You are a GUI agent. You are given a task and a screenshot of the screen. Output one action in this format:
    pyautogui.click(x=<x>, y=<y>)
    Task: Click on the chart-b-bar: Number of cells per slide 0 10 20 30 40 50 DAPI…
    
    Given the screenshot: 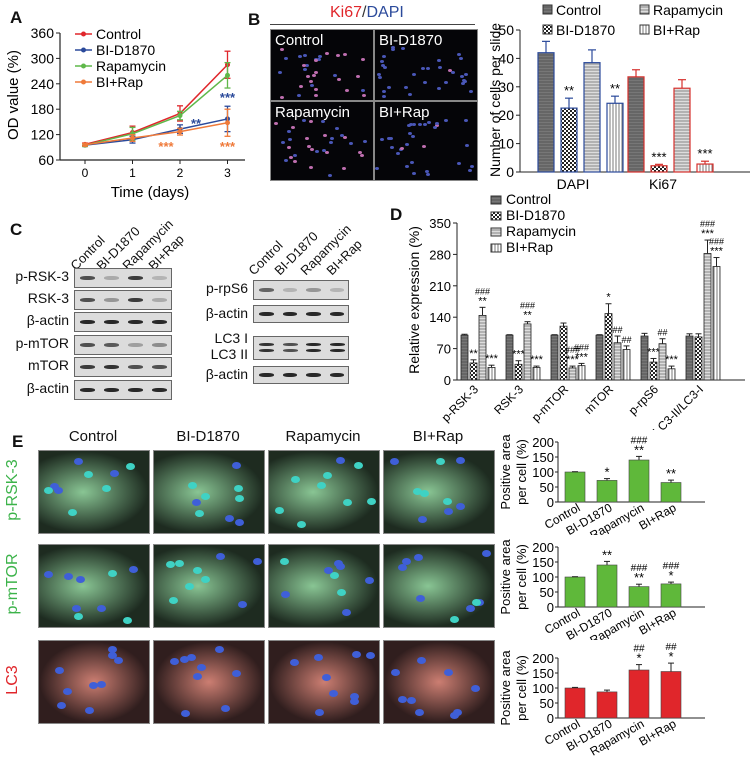 What is the action you would take?
    pyautogui.click(x=618, y=97)
    